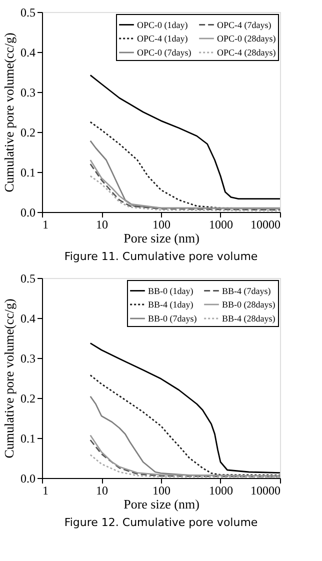 The image size is (322, 561). Describe the element at coordinates (171, 291) in the screenshot. I see `legend-label: BB-0 (1day)` at that location.